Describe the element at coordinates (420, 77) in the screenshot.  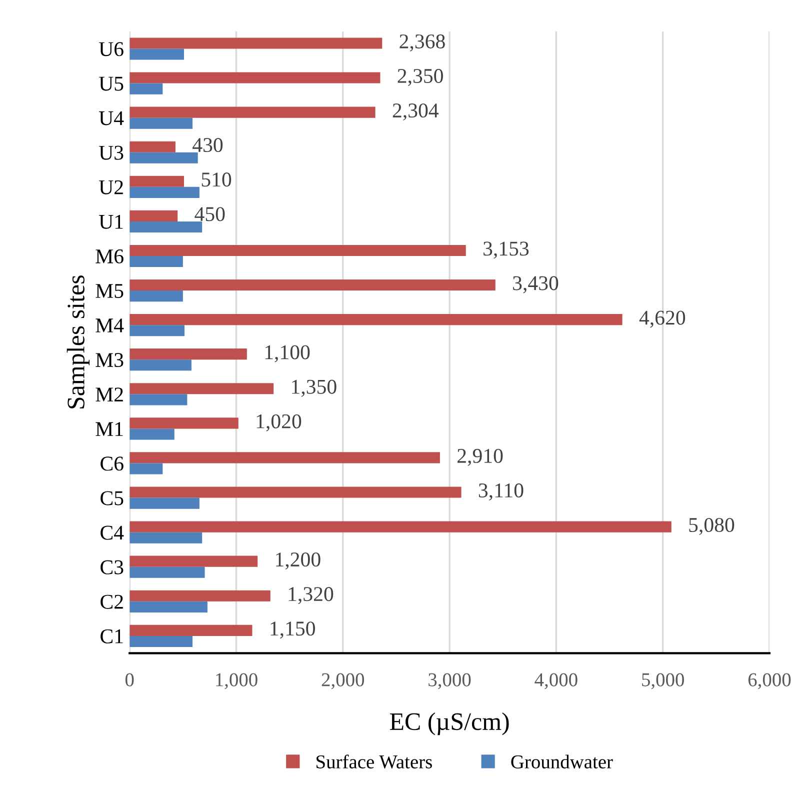
I see `data-label: 2,350` at that location.